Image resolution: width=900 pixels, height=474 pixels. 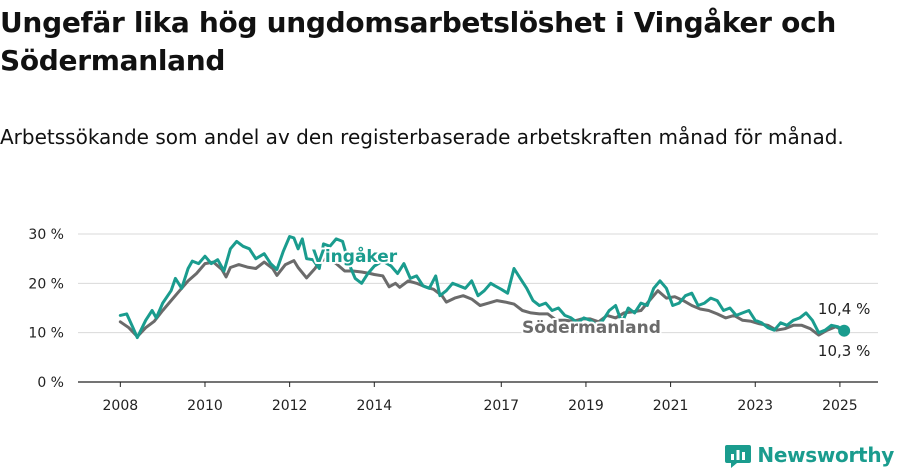 I want to click on brand-name: Newsworthy, so click(x=825, y=455).